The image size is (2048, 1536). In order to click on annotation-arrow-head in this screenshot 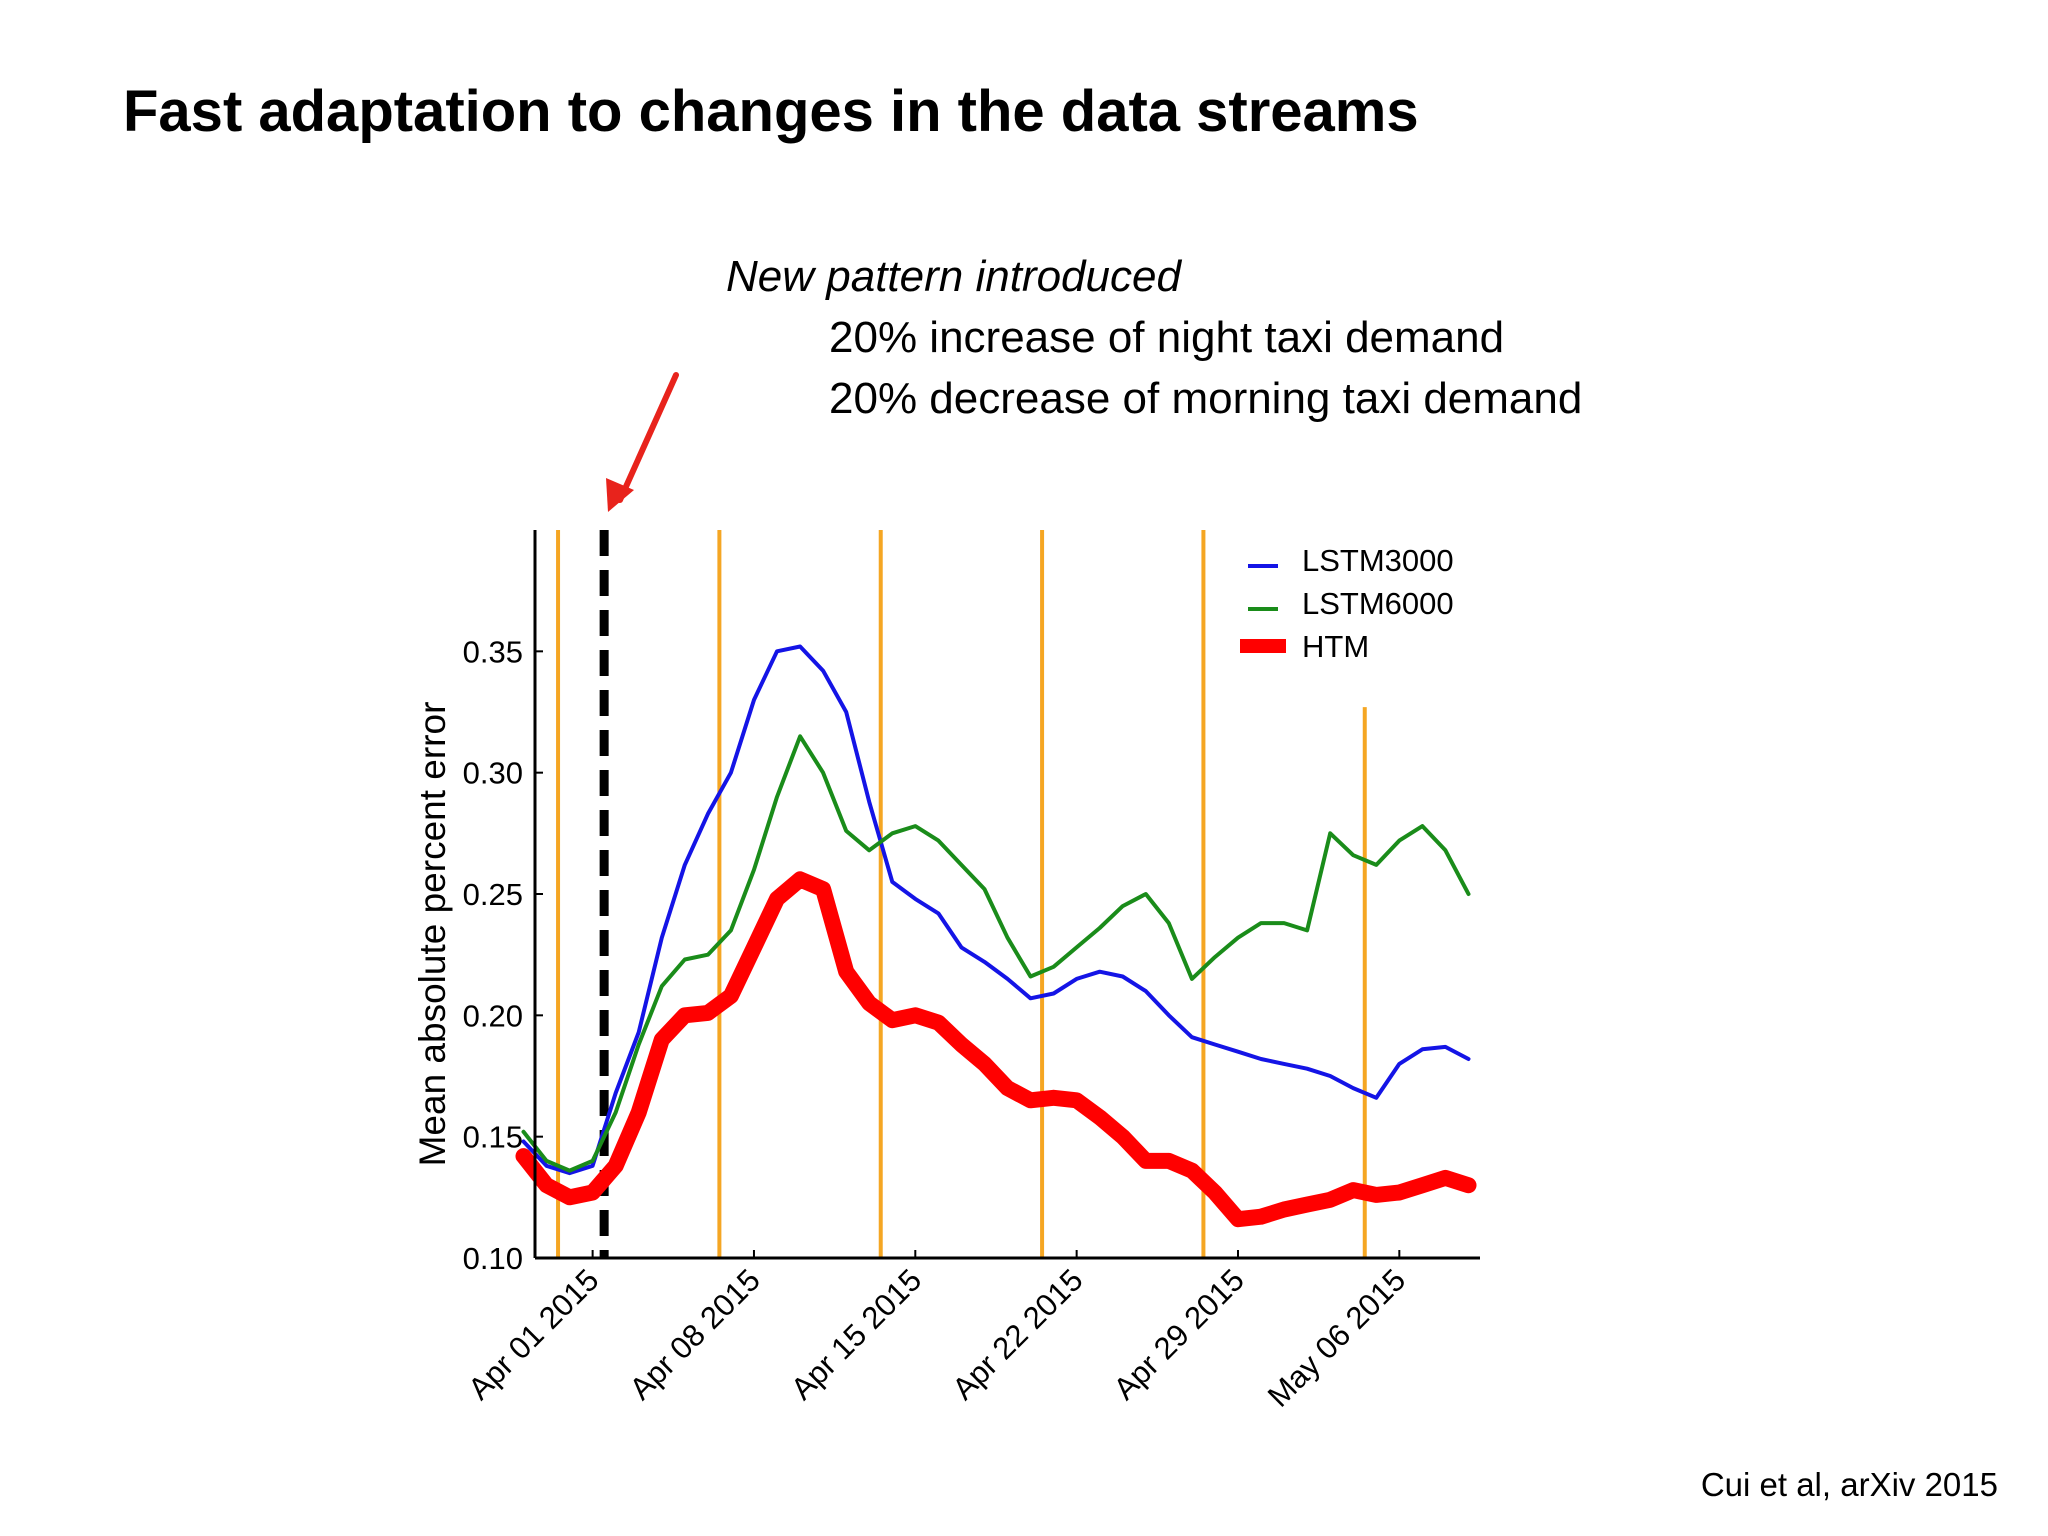, I will do `click(620, 495)`.